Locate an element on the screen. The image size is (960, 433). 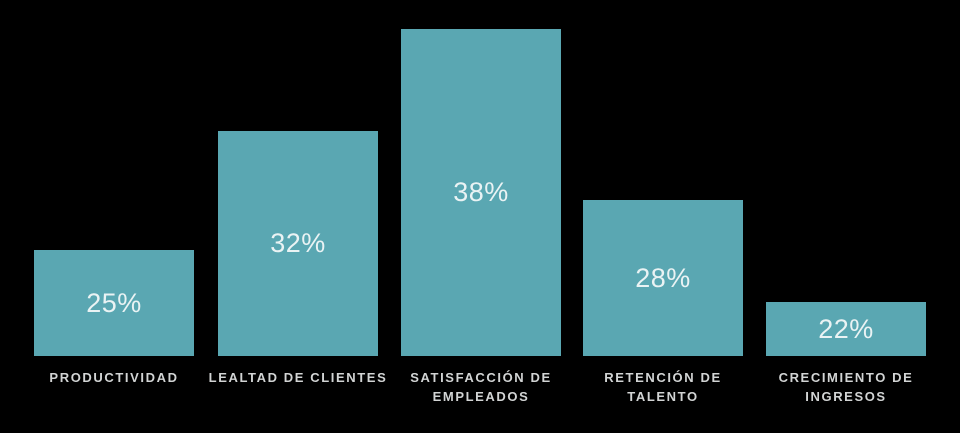
bar-value-label: 25% is located at coordinates (114, 302).